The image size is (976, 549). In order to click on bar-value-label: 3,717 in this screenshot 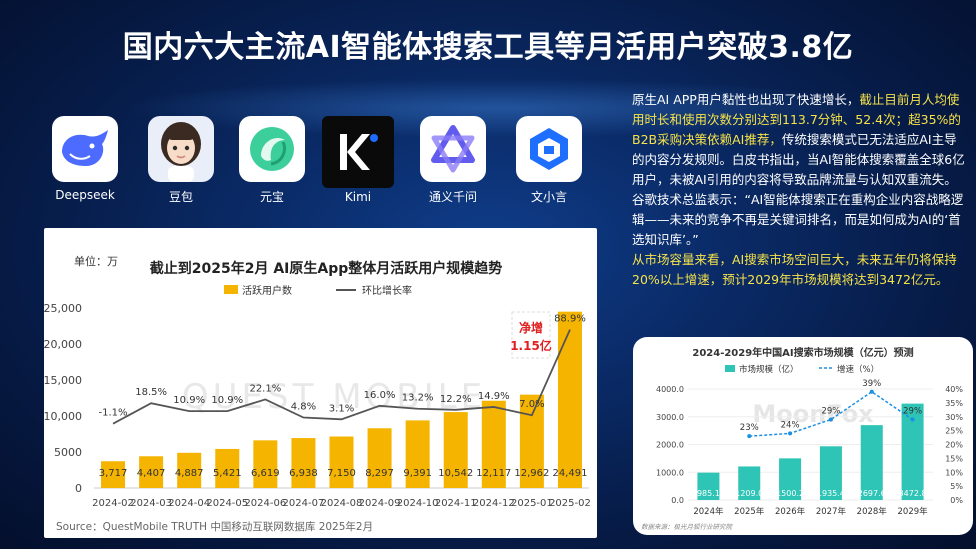, I will do `click(113, 473)`.